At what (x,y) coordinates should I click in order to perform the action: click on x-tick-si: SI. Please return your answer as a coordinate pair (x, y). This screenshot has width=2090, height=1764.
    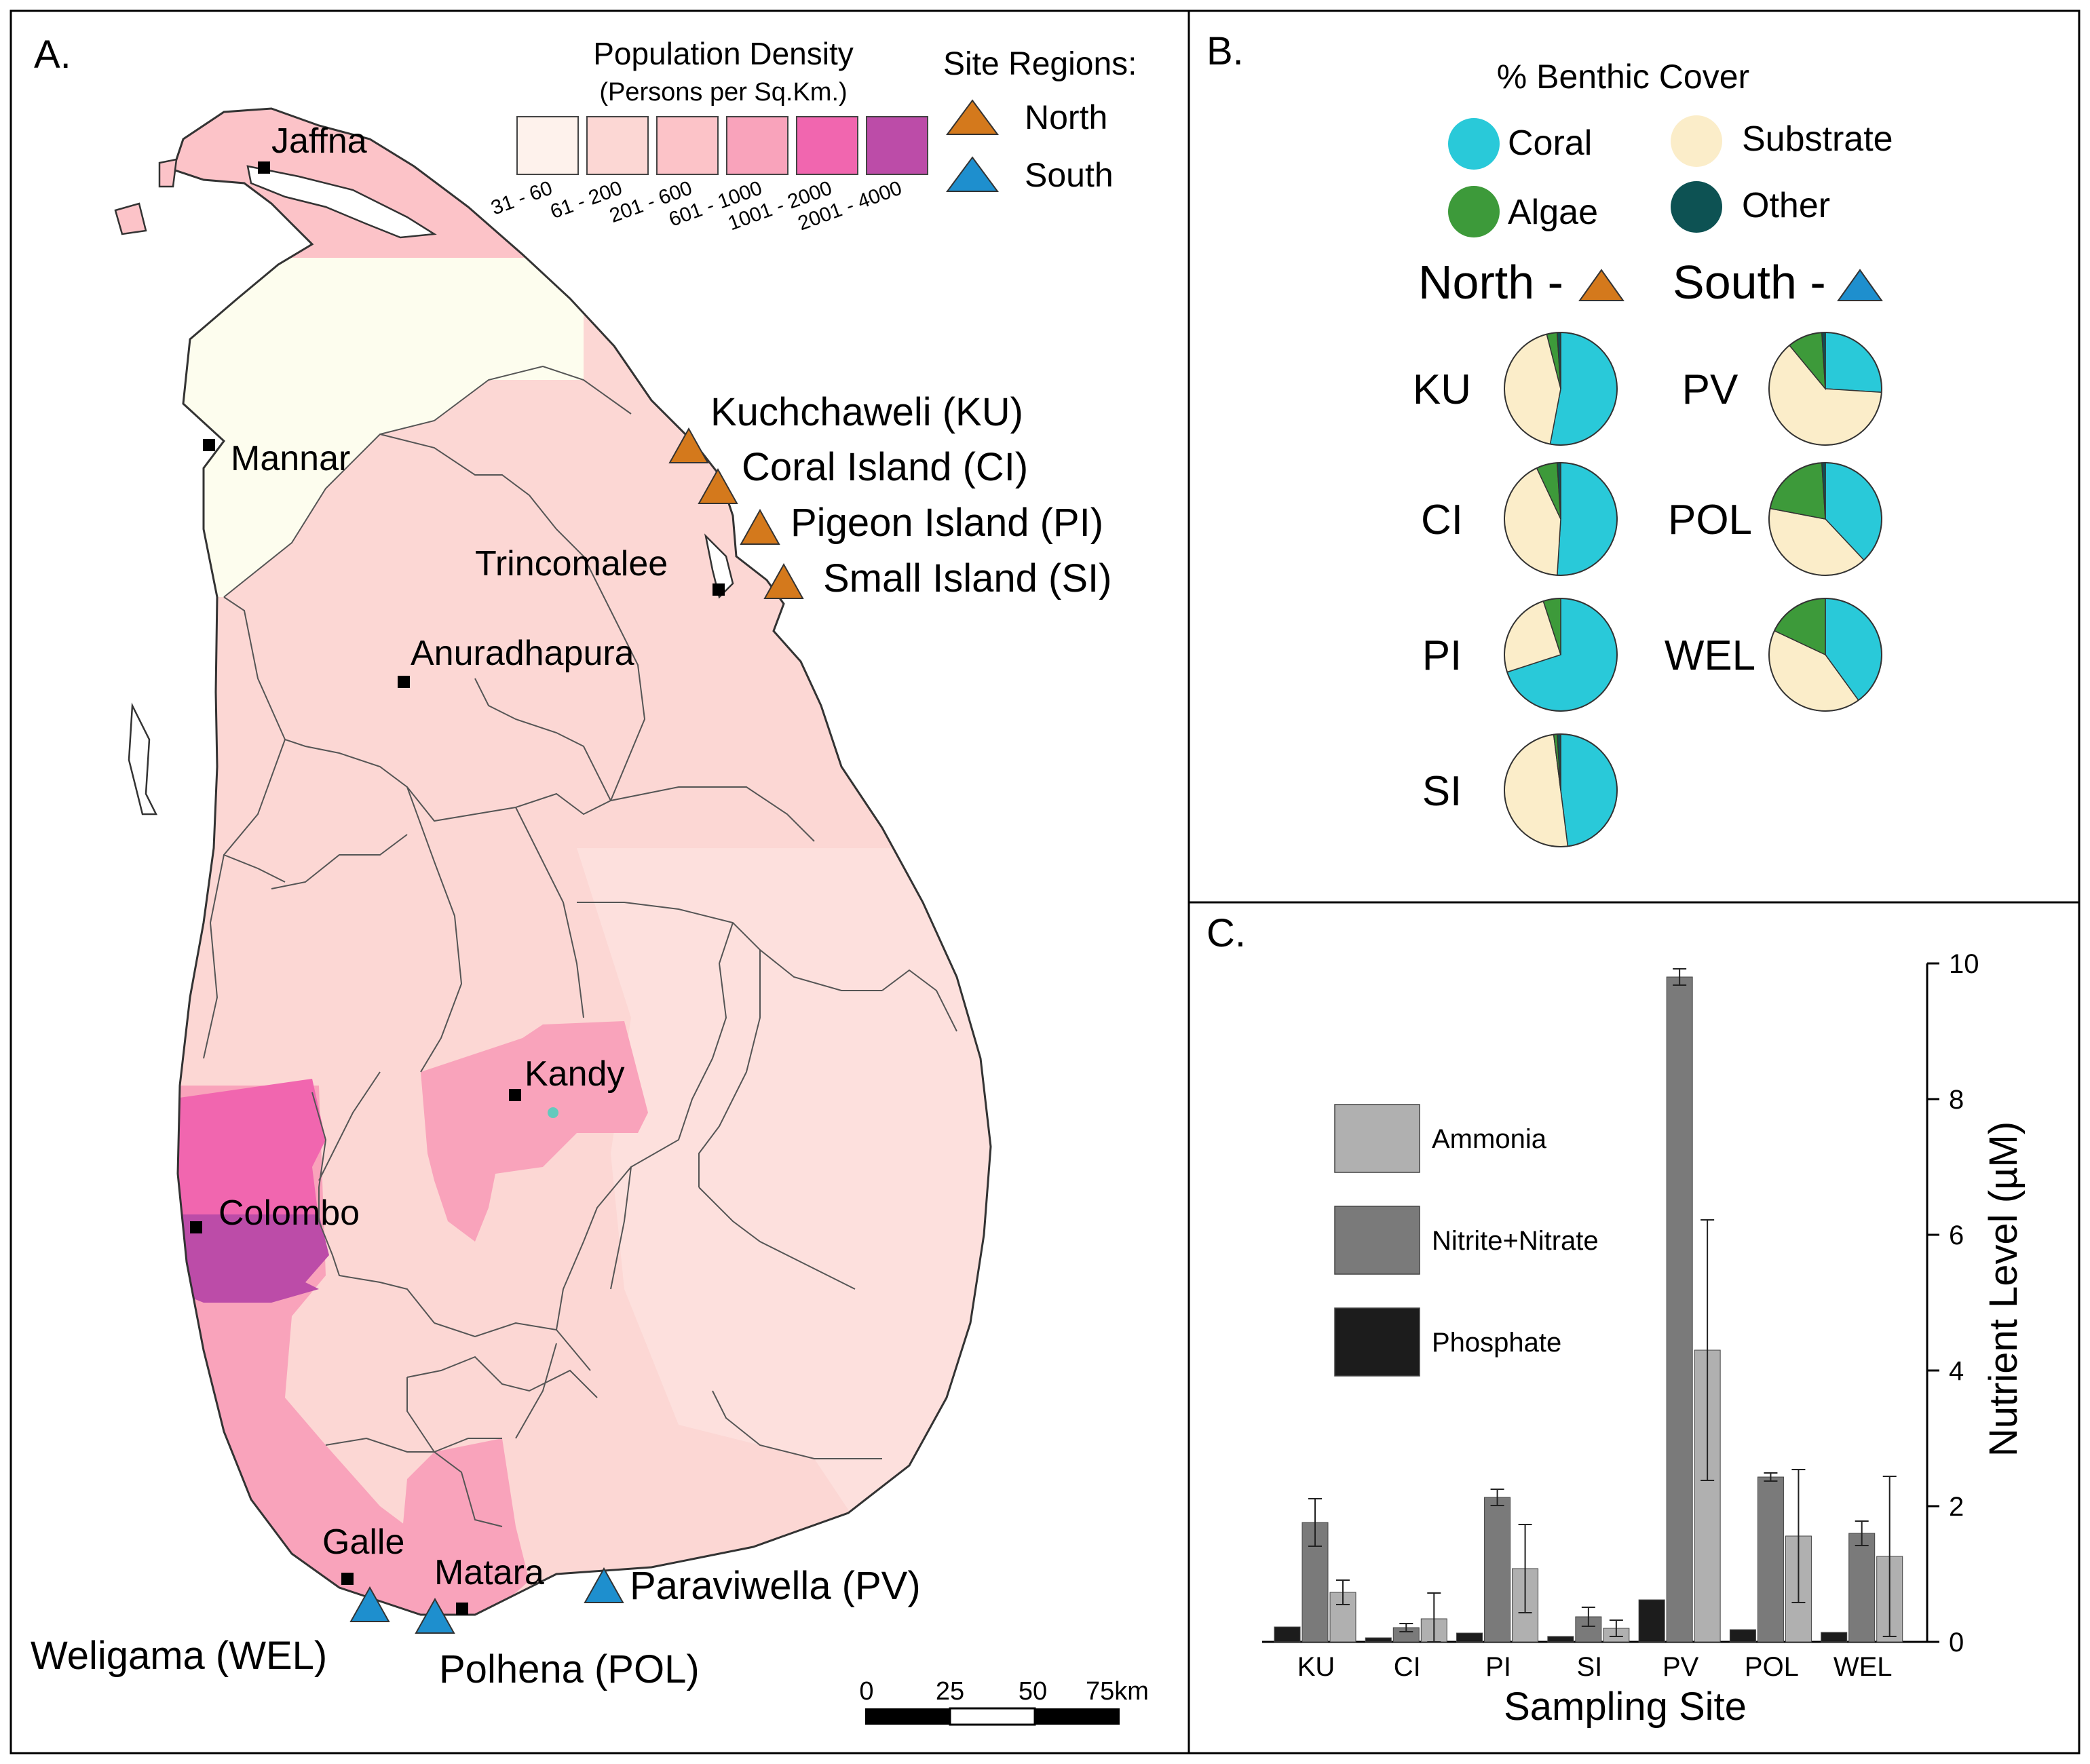
    Looking at the image, I should click on (1589, 1667).